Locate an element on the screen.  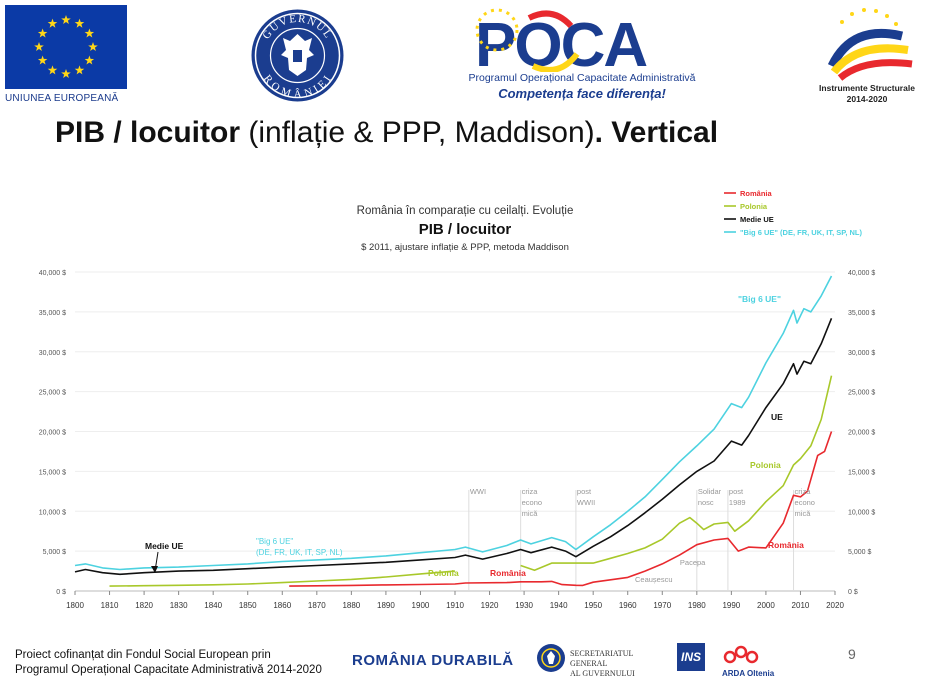
x-tick-label: 1940 is located at coordinates (559, 605).